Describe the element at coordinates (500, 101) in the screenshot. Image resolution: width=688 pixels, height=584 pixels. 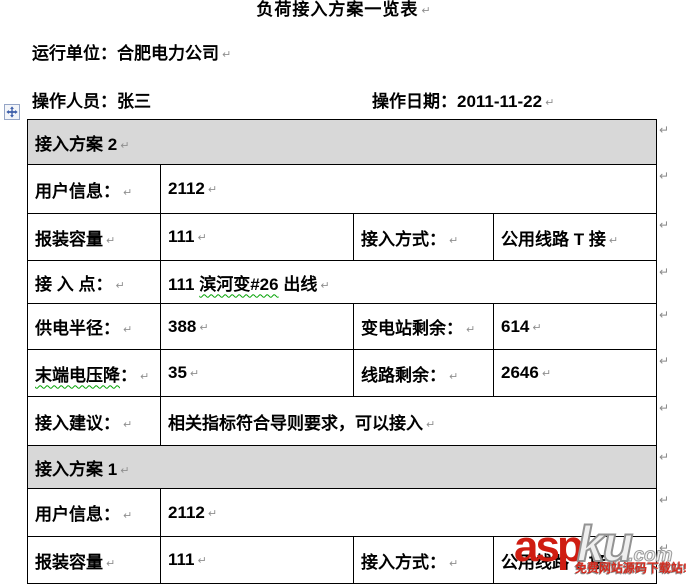
I see `operation-date-value: 2011-11-22` at that location.